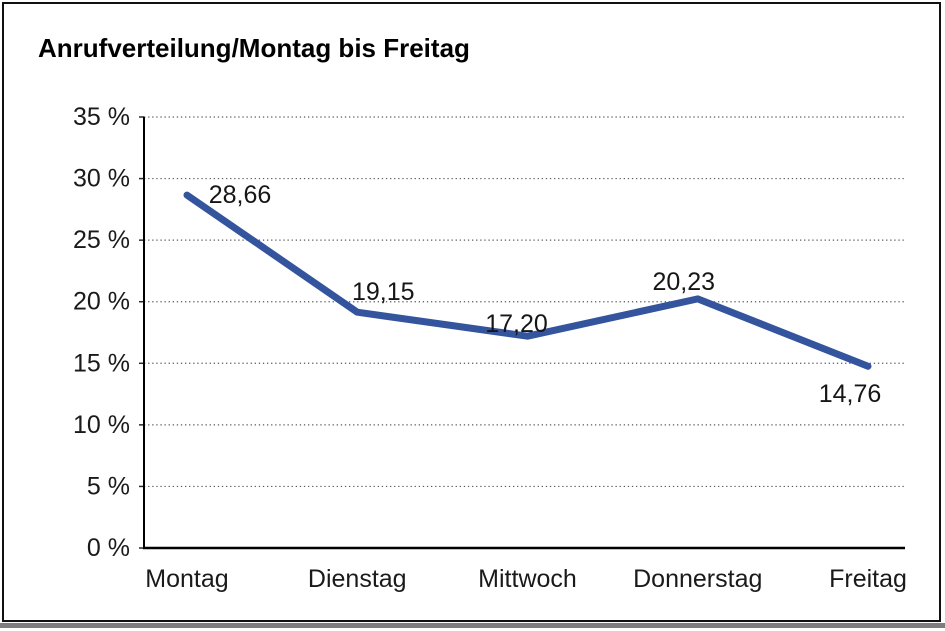 This screenshot has height=631, width=945. I want to click on y-tick-label: 15 %, so click(101, 363).